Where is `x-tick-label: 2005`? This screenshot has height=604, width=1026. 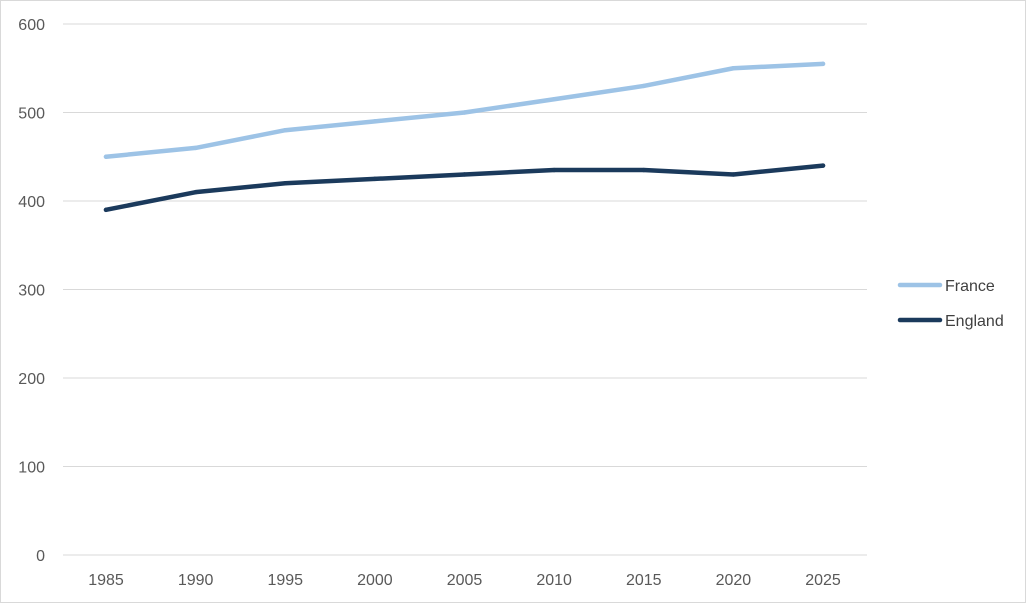
x-tick-label: 2005 is located at coordinates (465, 580).